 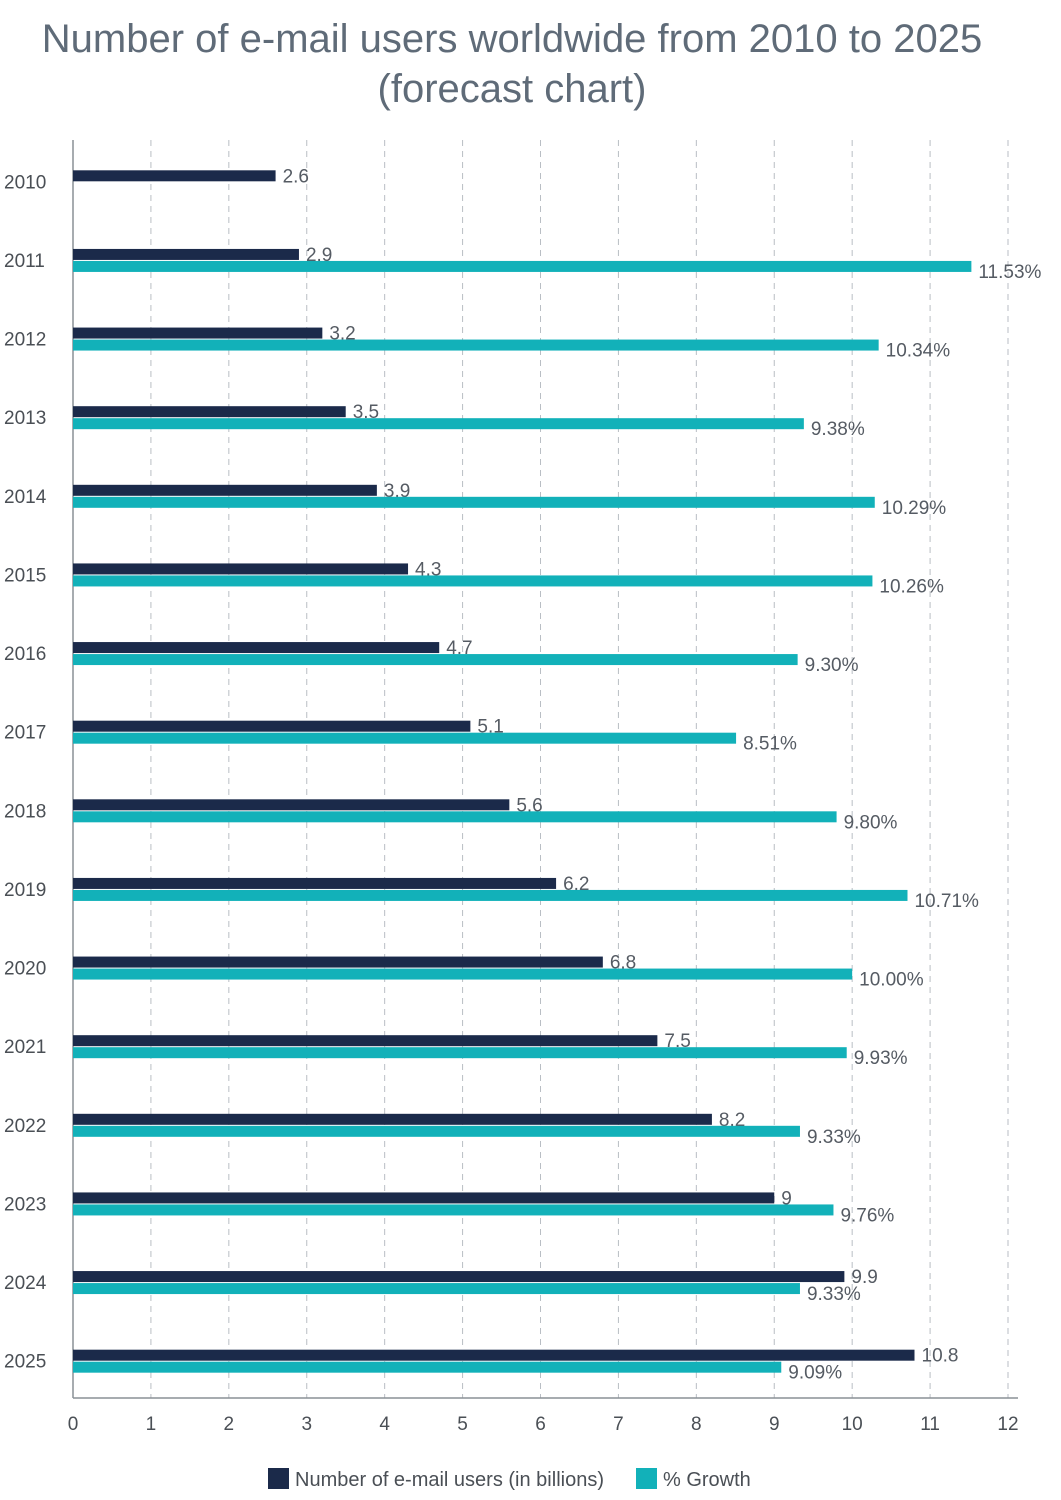 I want to click on y-tick-label: 2025, so click(x=25, y=1362).